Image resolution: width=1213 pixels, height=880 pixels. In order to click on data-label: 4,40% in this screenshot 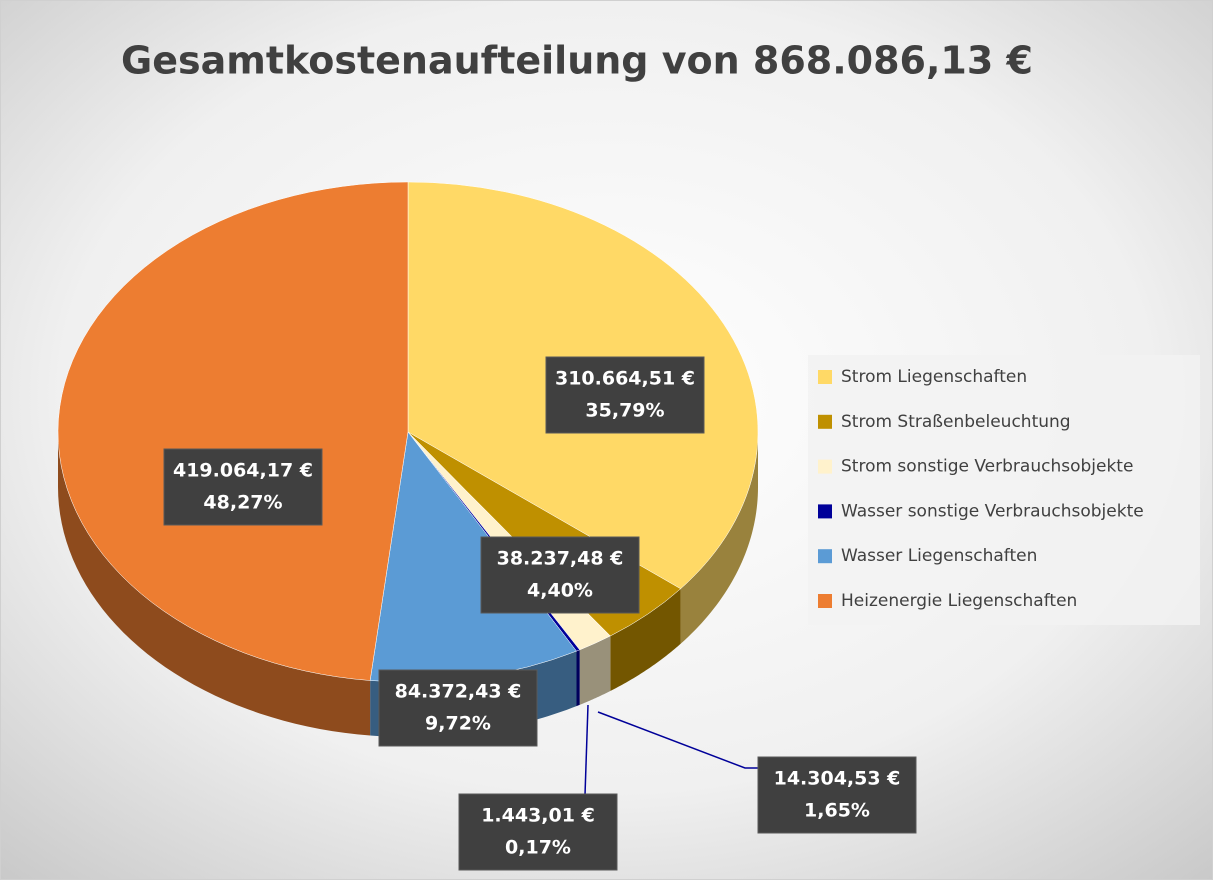, I will do `click(560, 591)`.